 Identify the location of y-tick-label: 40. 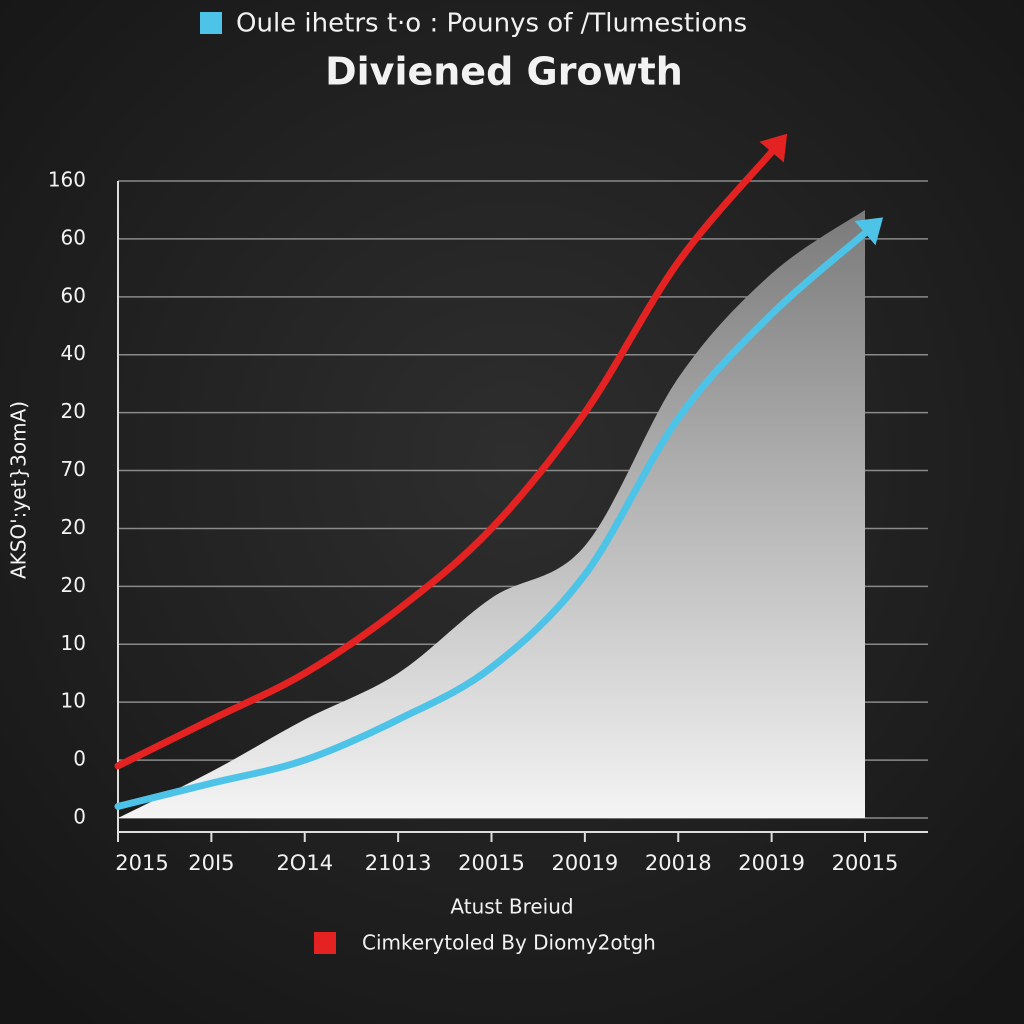
(73, 353).